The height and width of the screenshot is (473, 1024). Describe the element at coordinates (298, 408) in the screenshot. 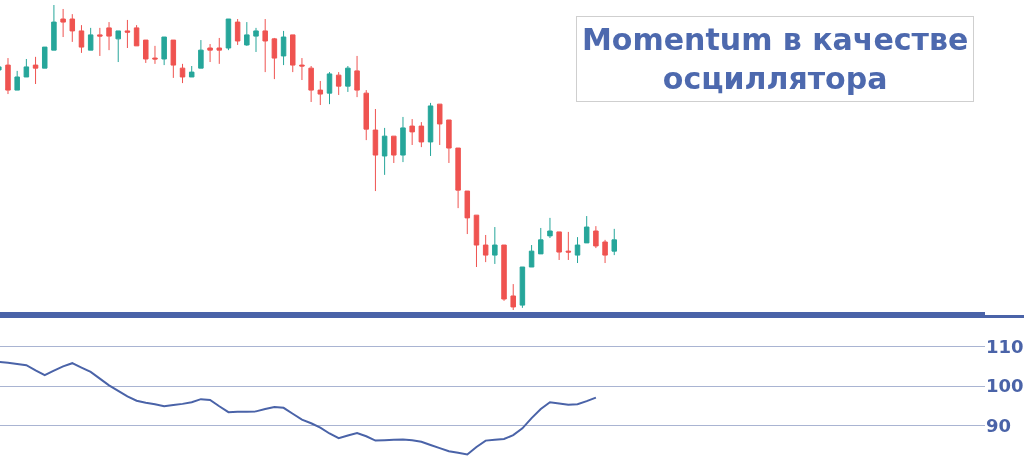

I see `line-series` at that location.